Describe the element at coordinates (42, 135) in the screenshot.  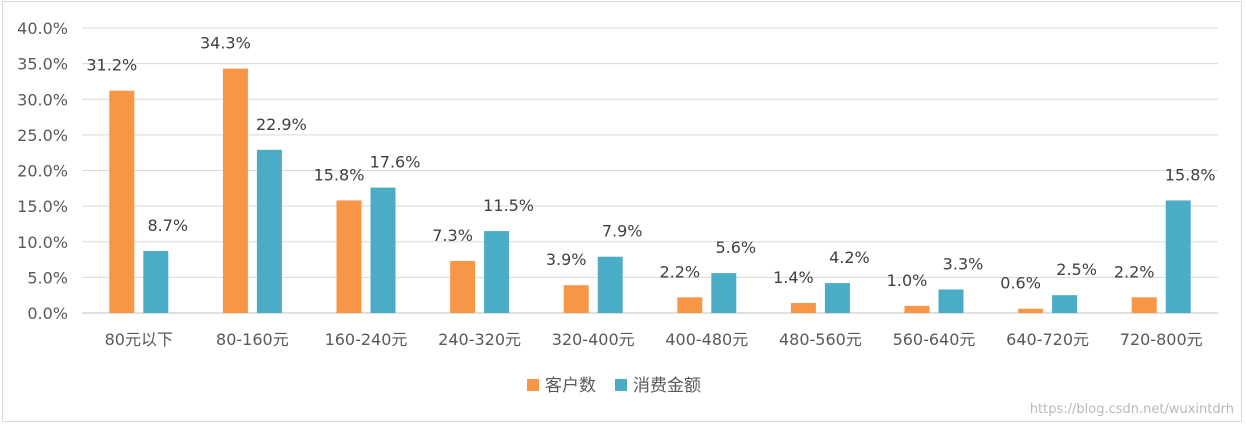
I see `y-tick-label: 25.0%` at that location.